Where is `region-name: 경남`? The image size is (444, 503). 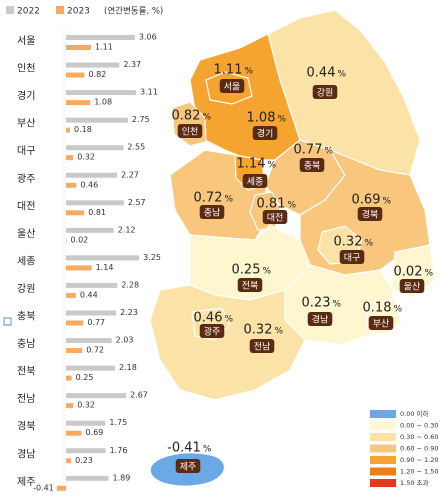 region-name: 경남 is located at coordinates (320, 320).